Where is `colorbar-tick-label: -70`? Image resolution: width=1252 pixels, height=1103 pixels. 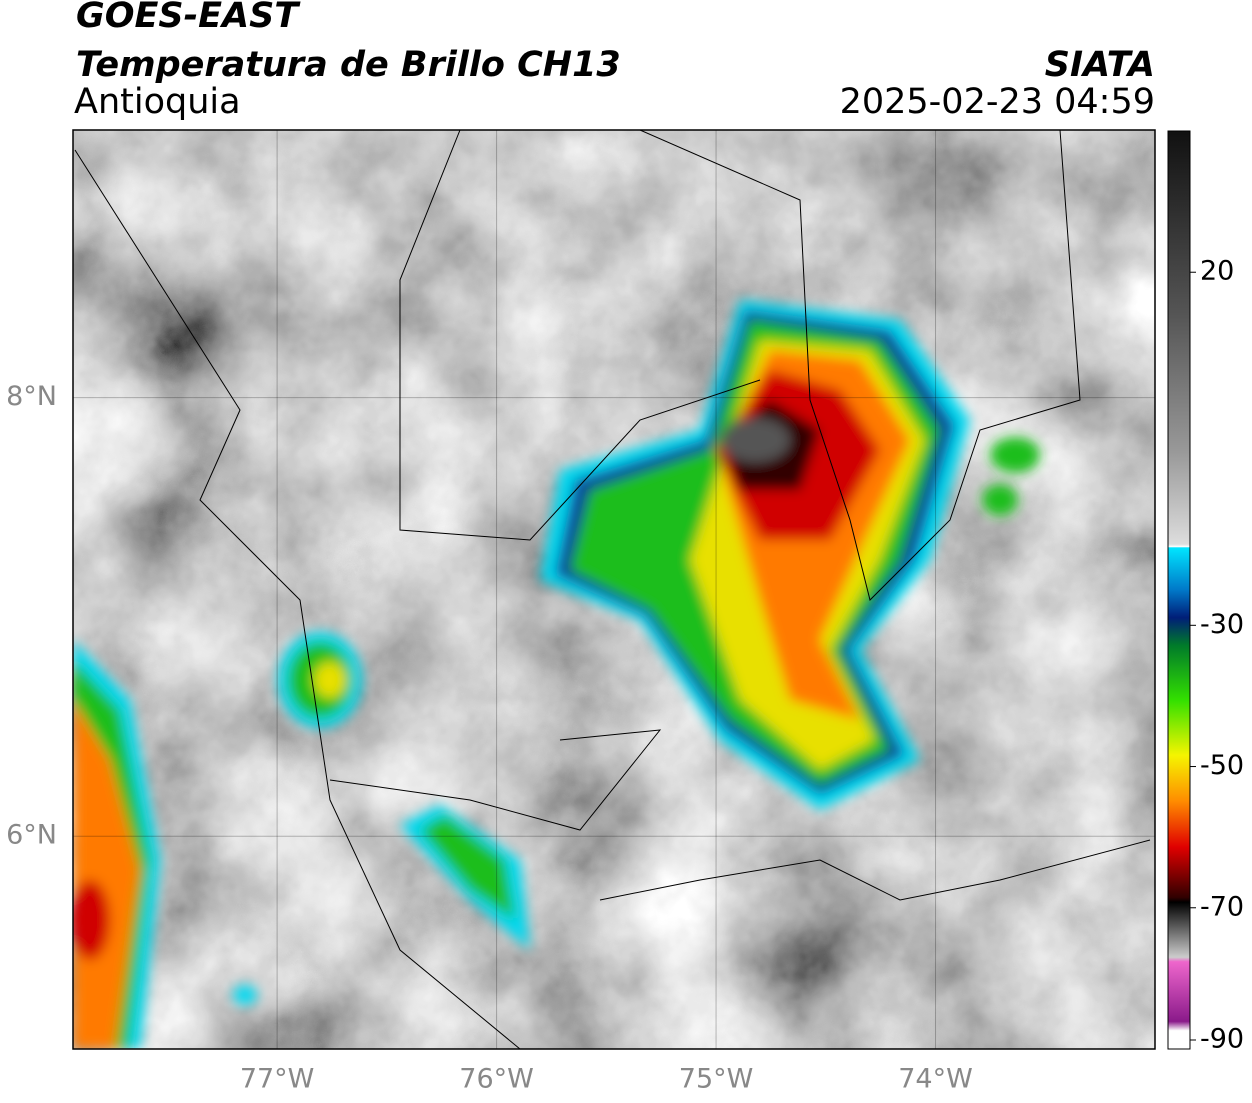 colorbar-tick-label: -70 is located at coordinates (1222, 906).